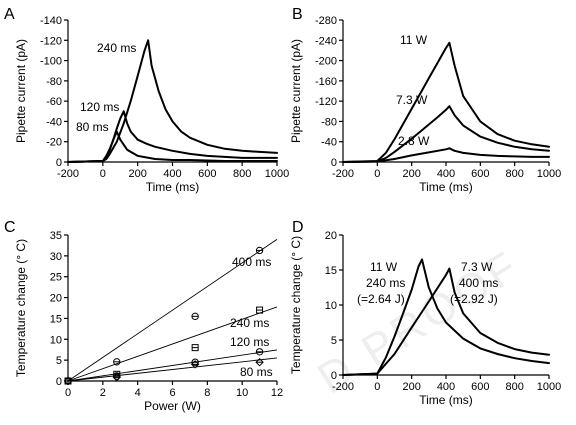 The image size is (576, 425). Describe the element at coordinates (298, 227) in the screenshot. I see `panel-letter-d: D` at that location.